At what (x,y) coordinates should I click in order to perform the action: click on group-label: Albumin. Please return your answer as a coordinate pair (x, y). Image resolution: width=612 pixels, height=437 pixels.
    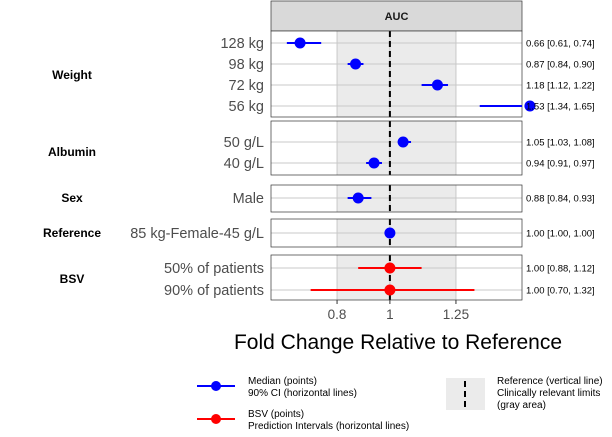
    Looking at the image, I should click on (72, 152).